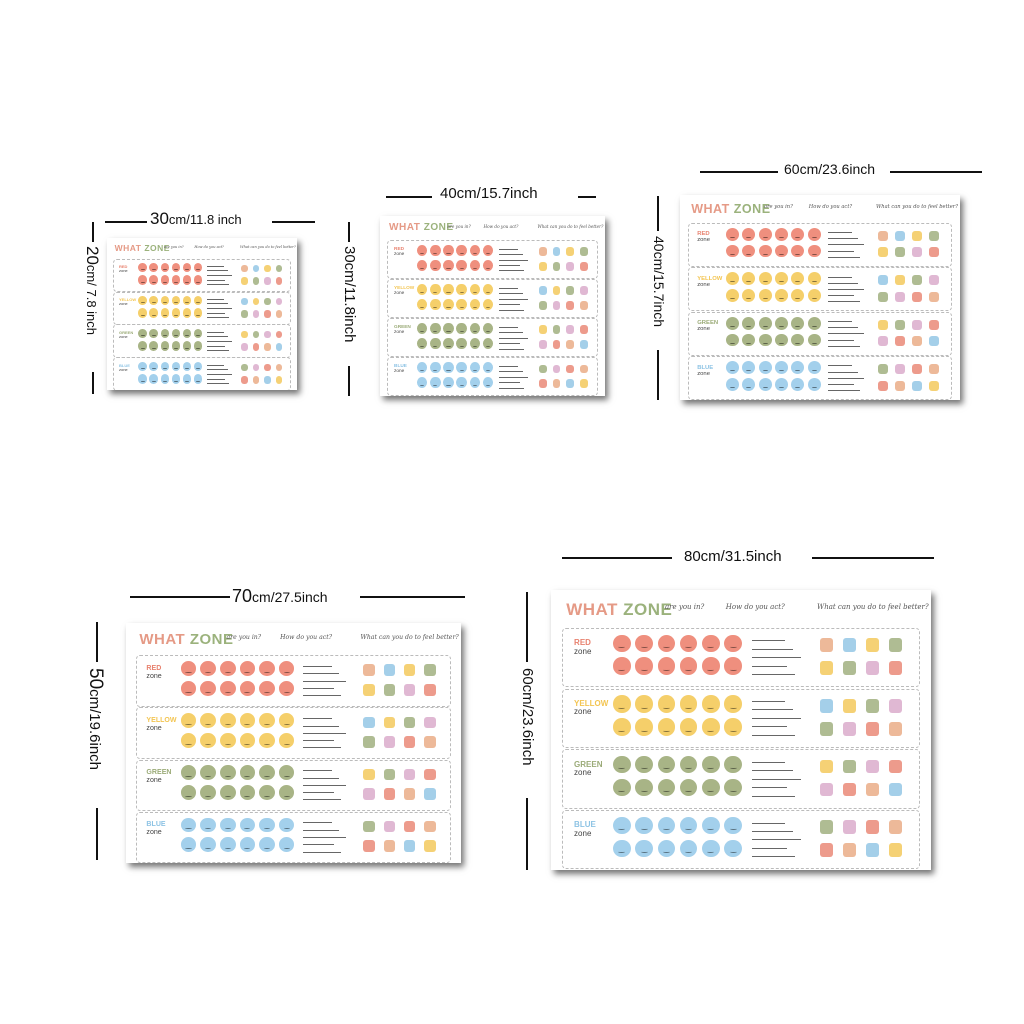  What do you see at coordinates (293, 222) in the screenshot?
I see `p1-width-line-right` at bounding box center [293, 222].